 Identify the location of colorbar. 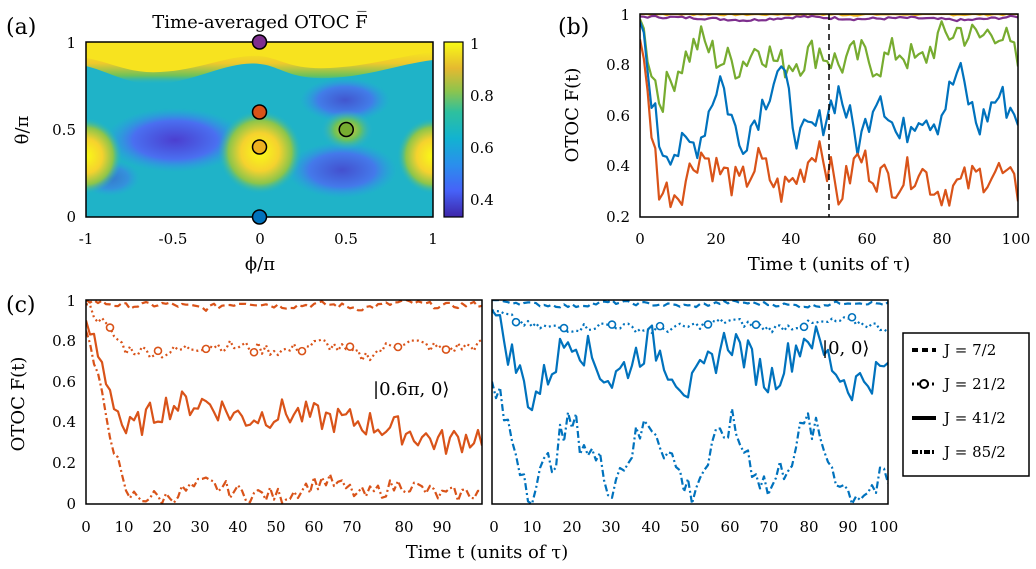
(453, 129).